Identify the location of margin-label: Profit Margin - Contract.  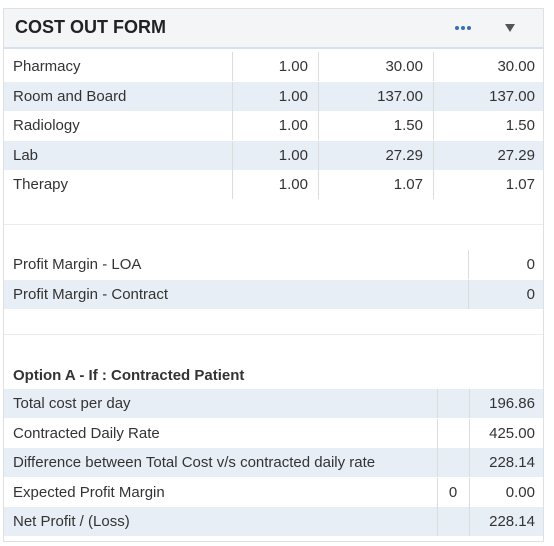
(91, 294).